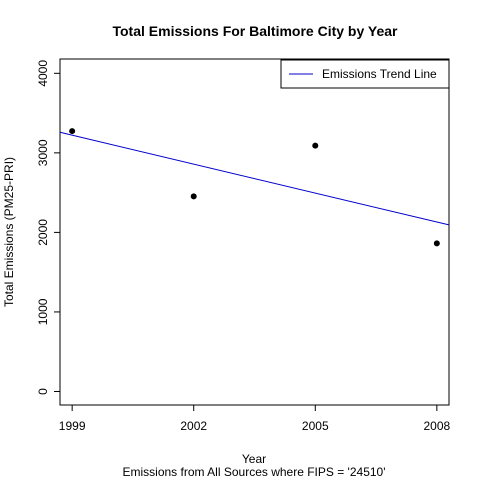 This screenshot has height=480, width=480. I want to click on data-point-2005, so click(315, 145).